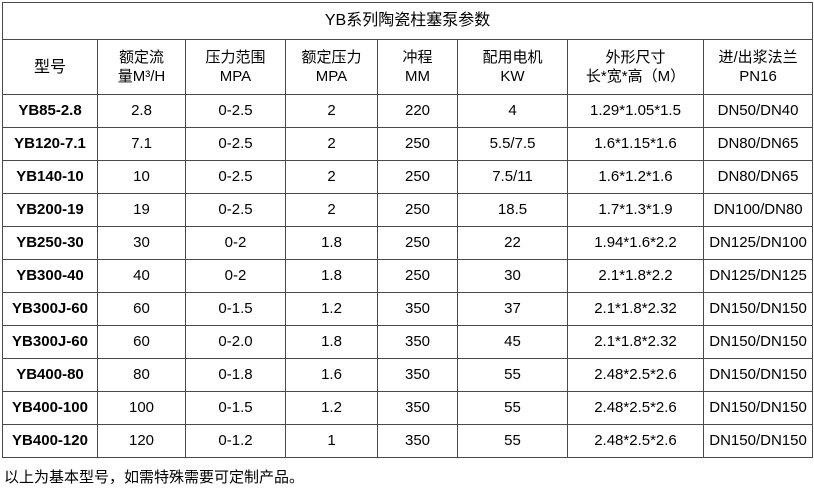  What do you see at coordinates (235, 76) in the screenshot?
I see `column-header-pressure-range-line2: MPA` at bounding box center [235, 76].